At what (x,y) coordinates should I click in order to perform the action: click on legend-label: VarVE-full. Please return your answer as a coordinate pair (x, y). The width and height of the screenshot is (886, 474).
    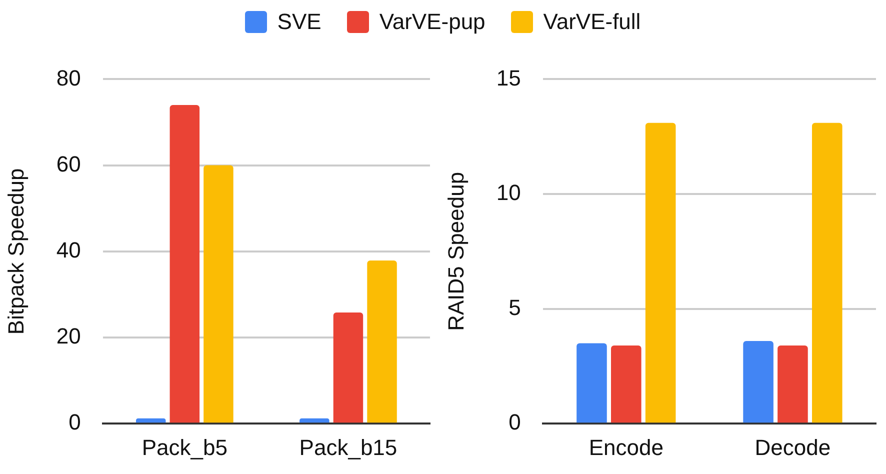
    Looking at the image, I should click on (592, 22).